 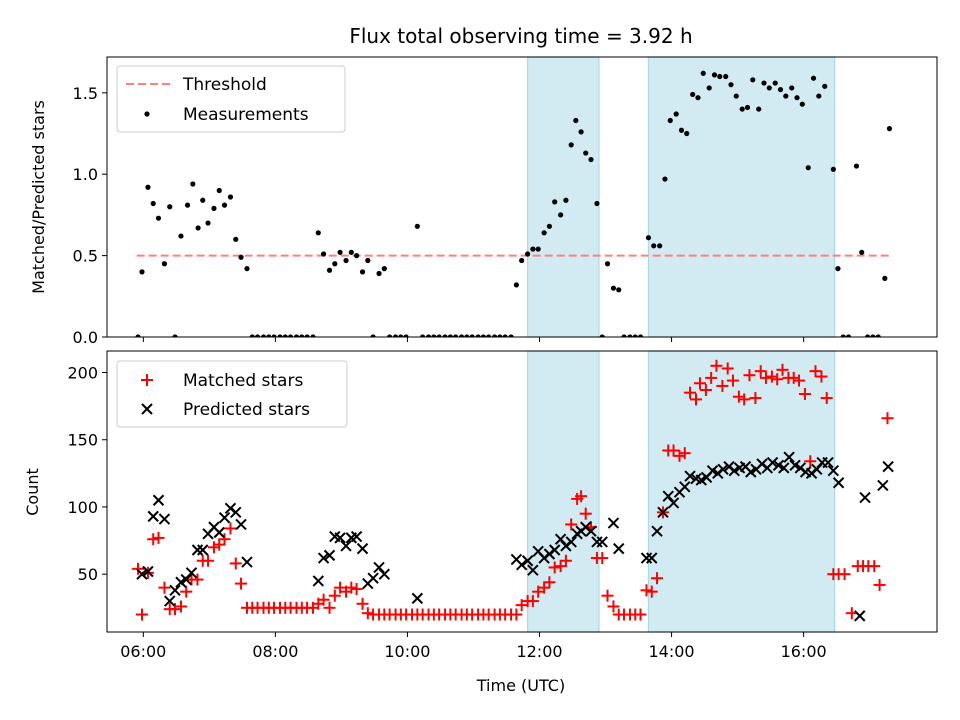 What do you see at coordinates (224, 85) in the screenshot?
I see `legend-threshold-label: Threshold` at bounding box center [224, 85].